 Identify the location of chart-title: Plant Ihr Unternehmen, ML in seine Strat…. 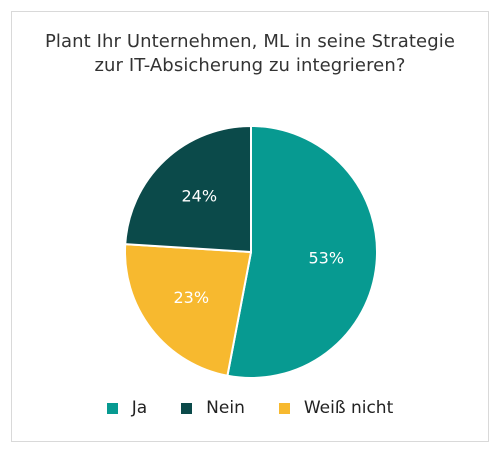
(250, 54).